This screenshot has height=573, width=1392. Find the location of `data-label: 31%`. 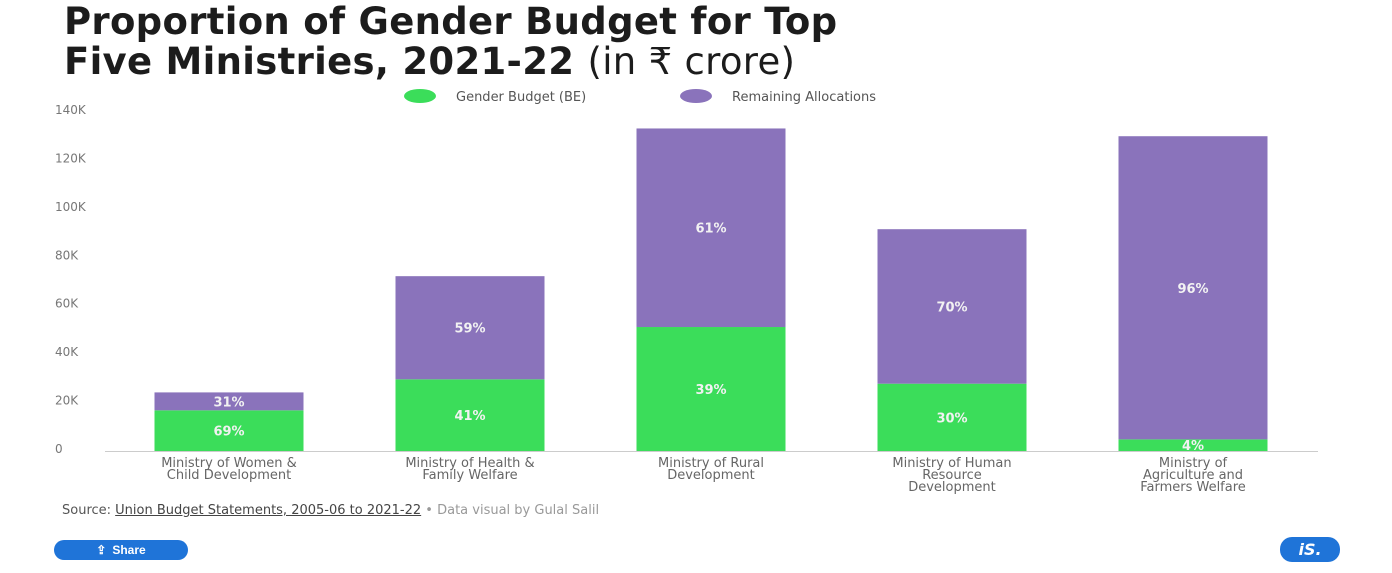

data-label: 31% is located at coordinates (228, 402).